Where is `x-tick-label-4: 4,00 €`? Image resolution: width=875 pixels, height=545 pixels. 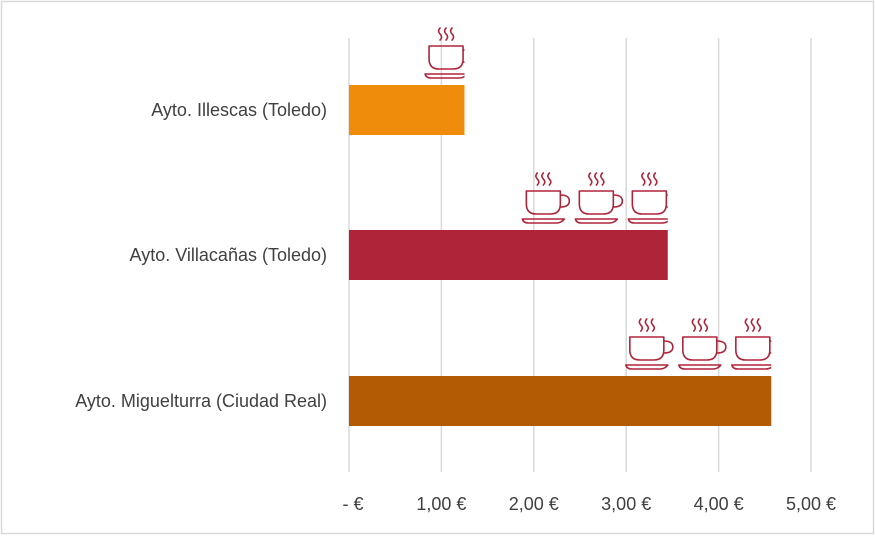
x-tick-label-4: 4,00 € is located at coordinates (719, 504).